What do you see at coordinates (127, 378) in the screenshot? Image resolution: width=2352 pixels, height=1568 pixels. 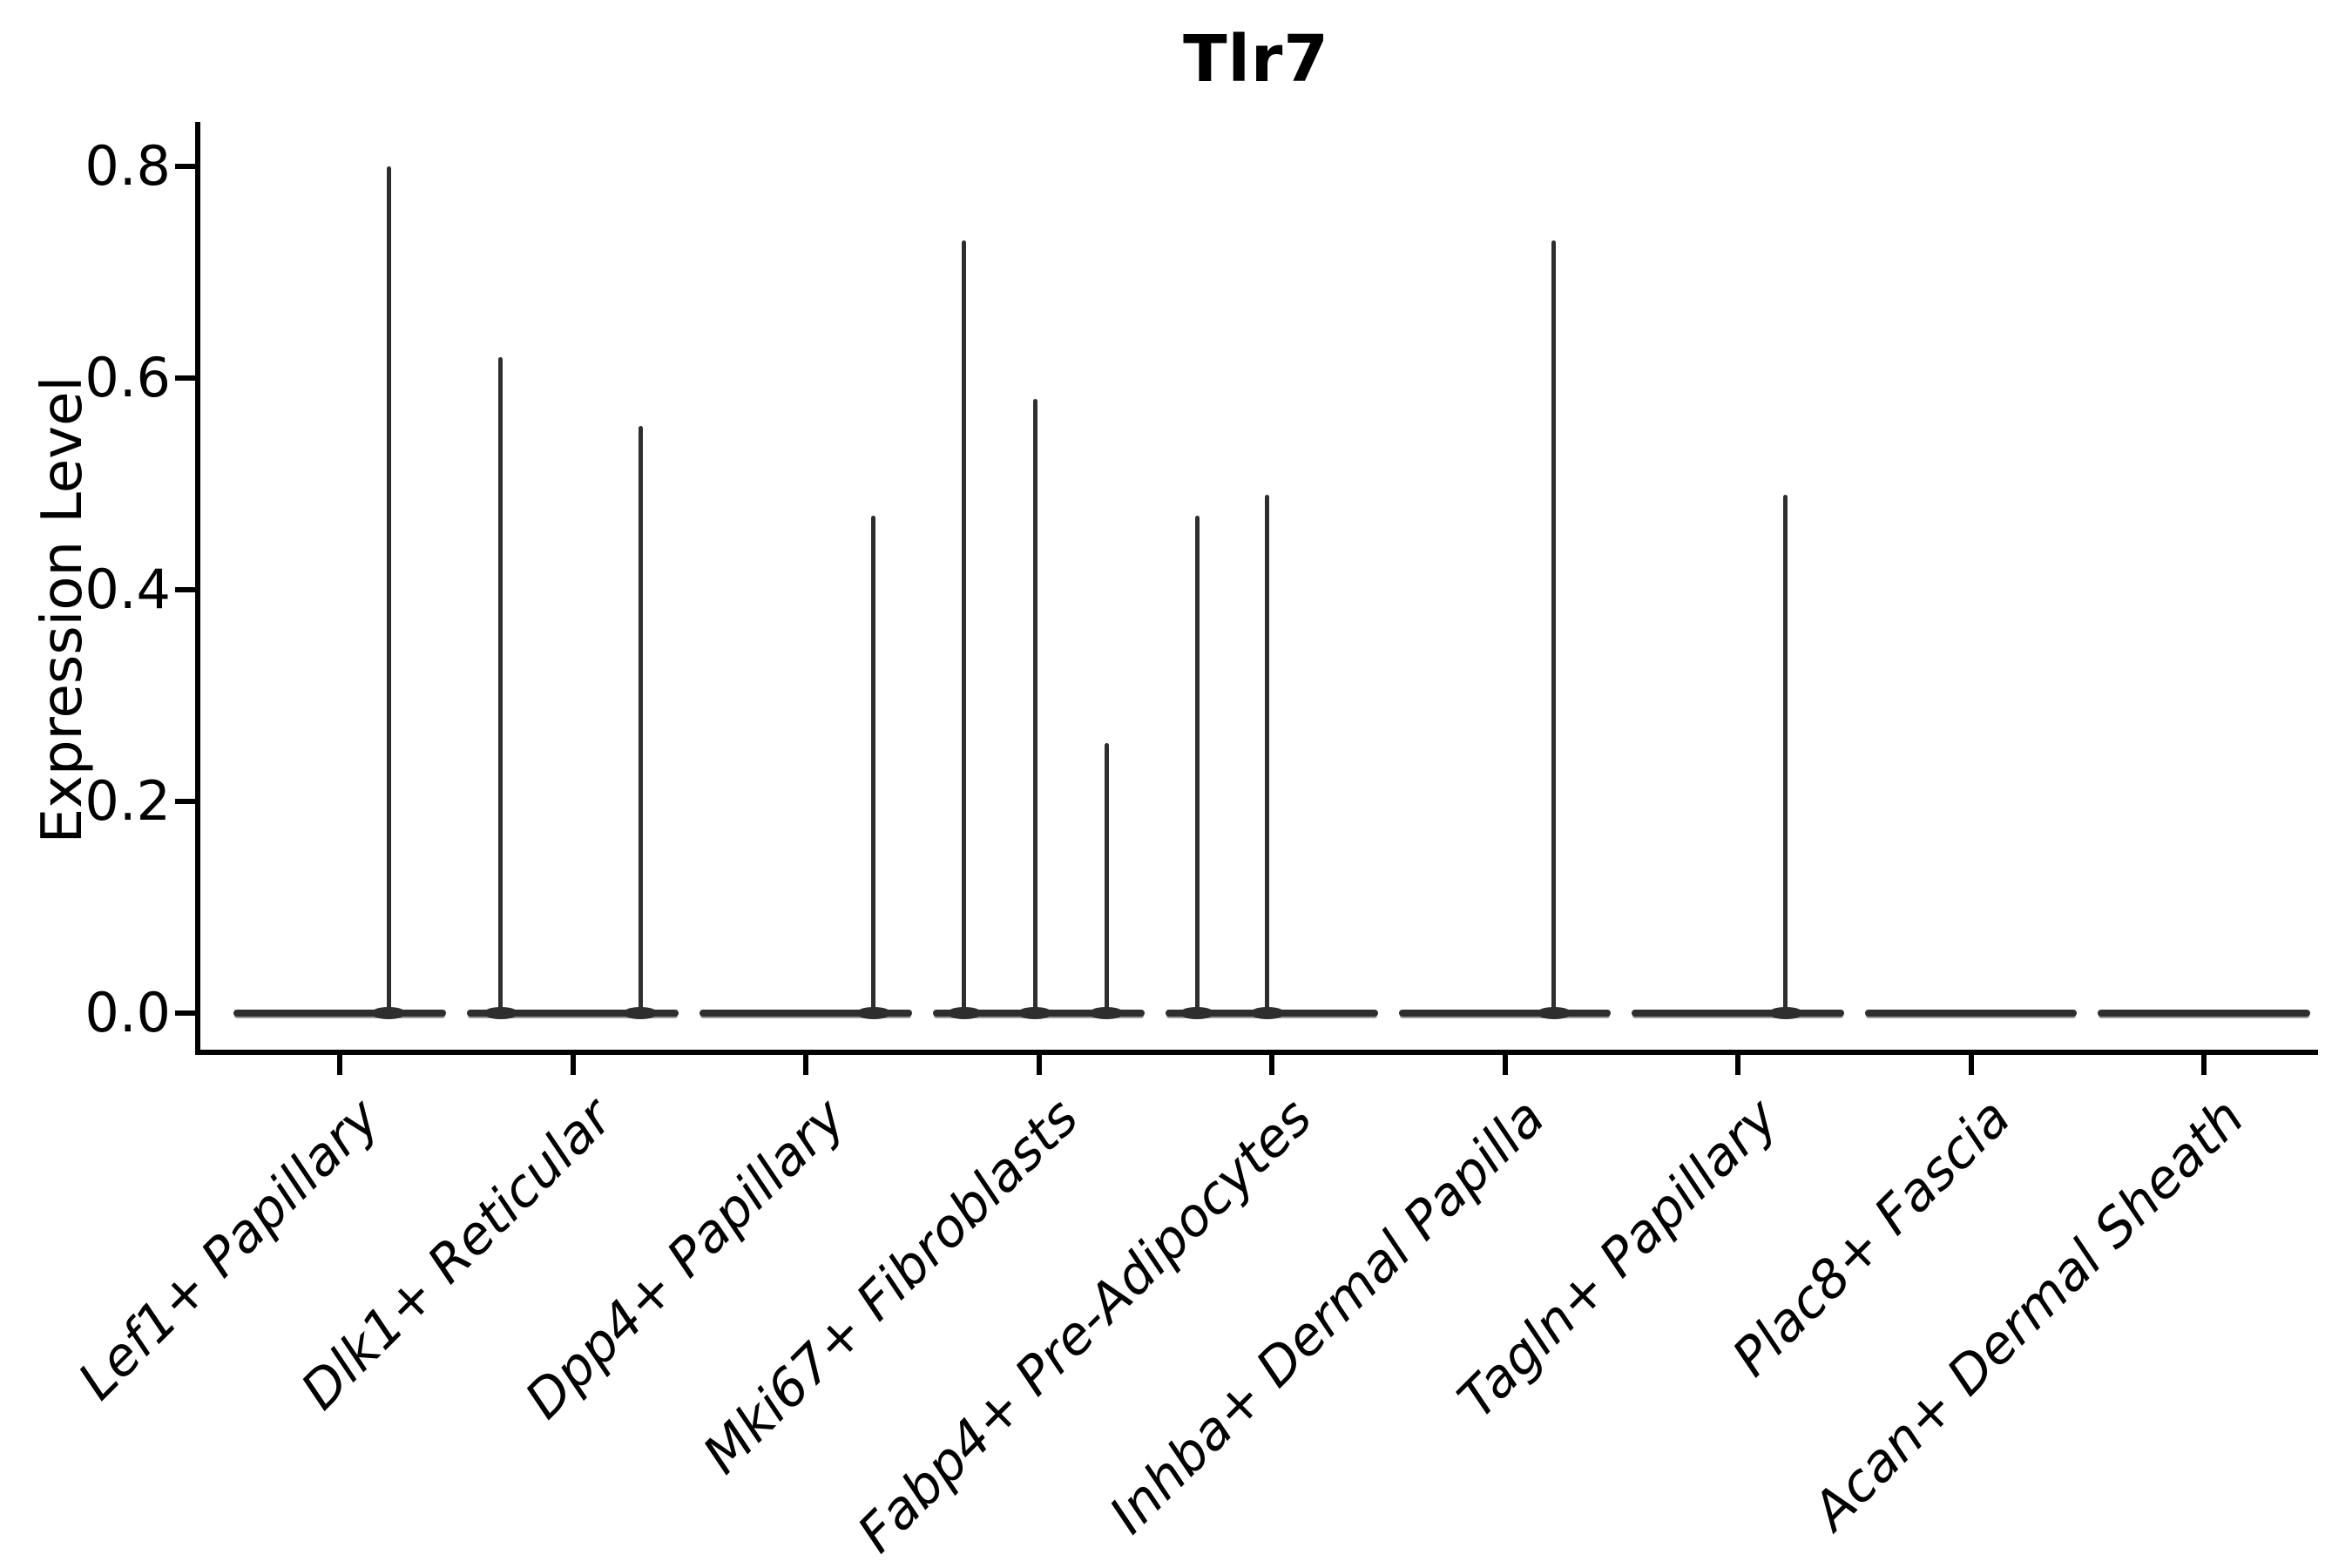 I see `y-tick-label: 0.6` at bounding box center [127, 378].